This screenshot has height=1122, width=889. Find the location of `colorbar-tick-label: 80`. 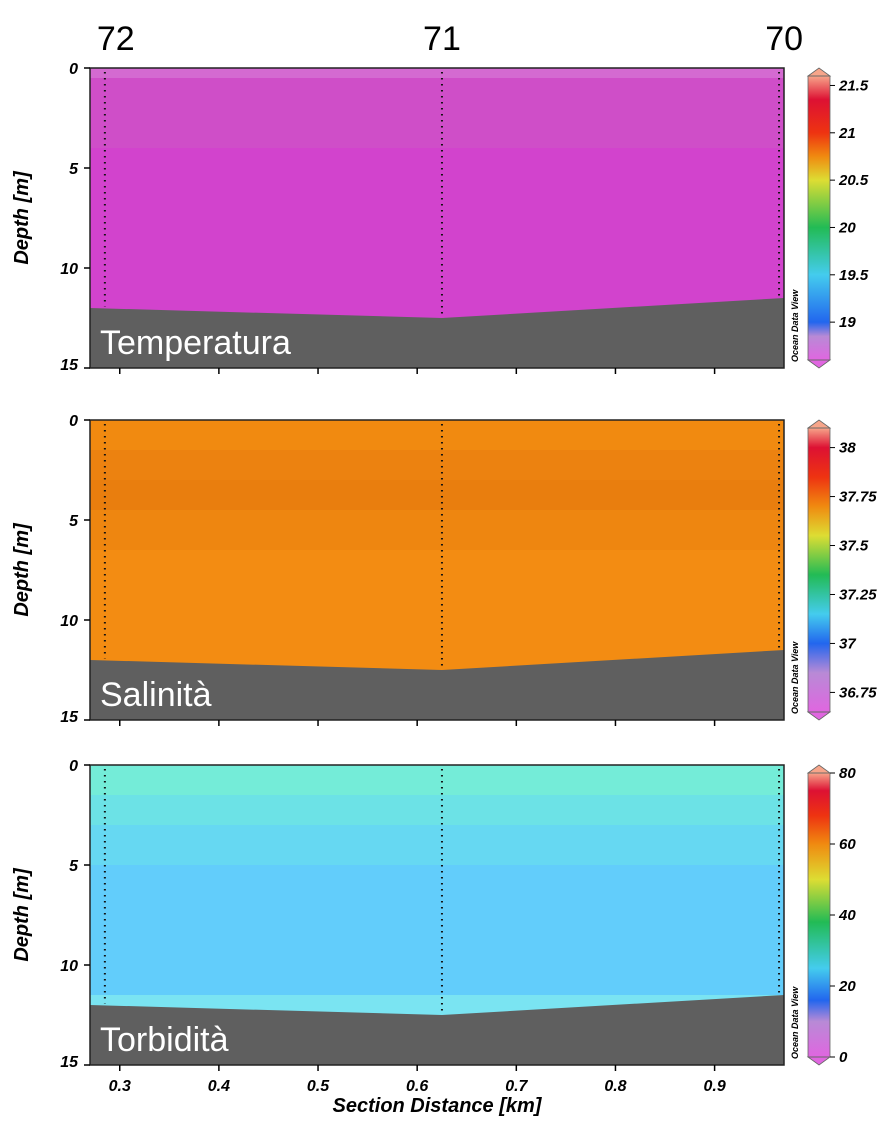

colorbar-tick-label: 80 is located at coordinates (847, 773).